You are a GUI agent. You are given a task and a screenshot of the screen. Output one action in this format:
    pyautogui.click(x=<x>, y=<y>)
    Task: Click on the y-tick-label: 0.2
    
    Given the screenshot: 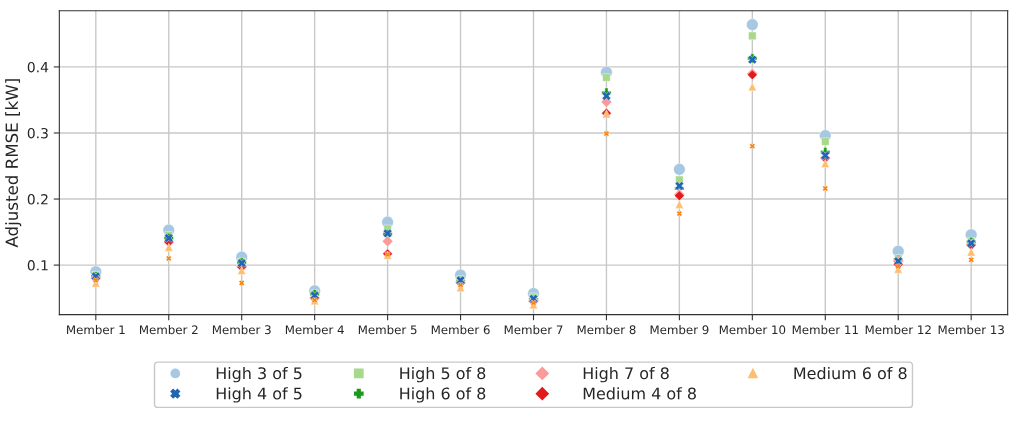 What is the action you would take?
    pyautogui.click(x=37, y=199)
    